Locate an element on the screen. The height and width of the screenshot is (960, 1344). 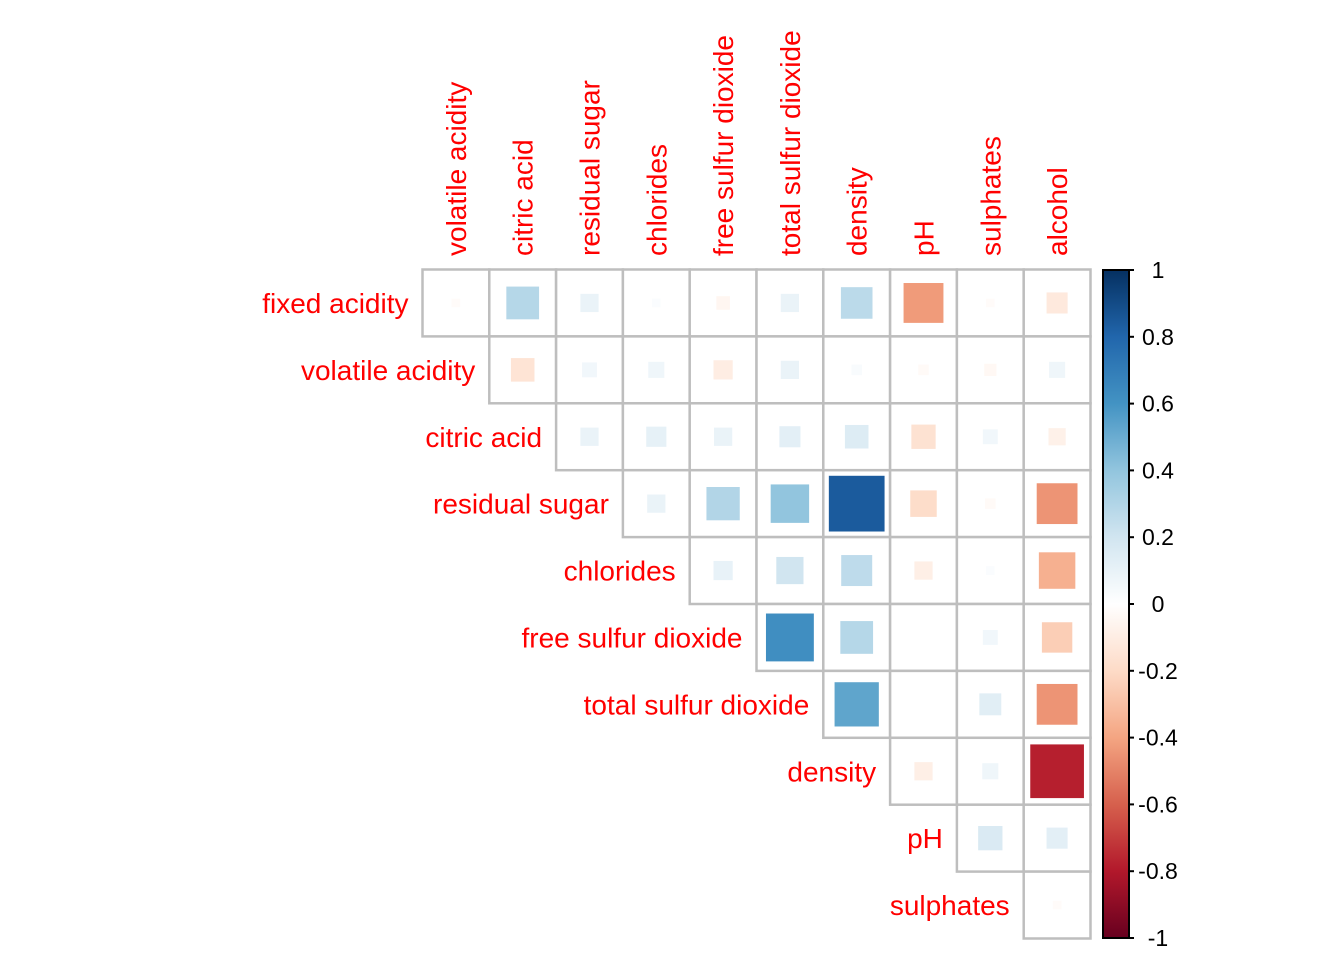
column-label: citric acid is located at coordinates (523, 197).